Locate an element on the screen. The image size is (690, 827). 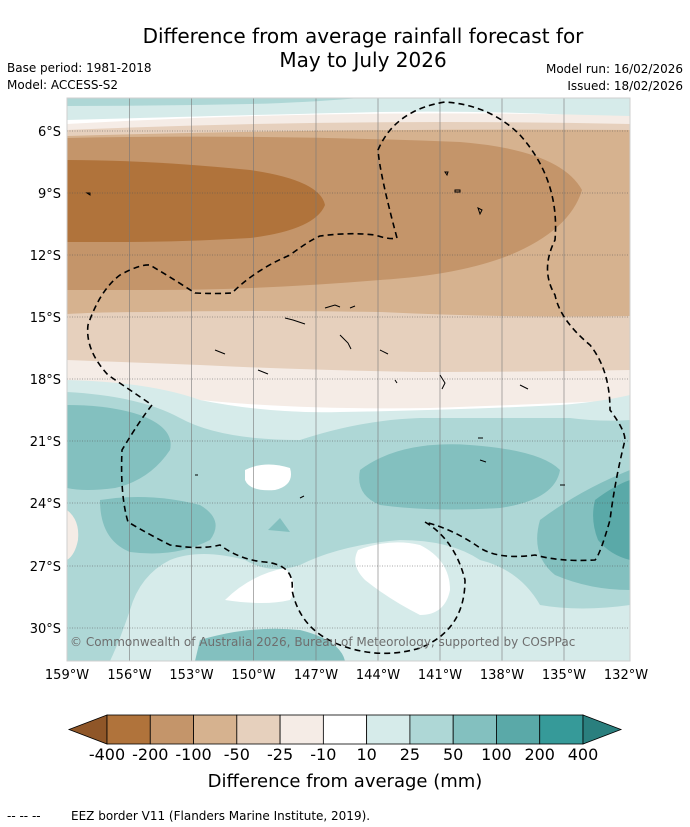
lat-label: 9°S is located at coordinates (49, 194).